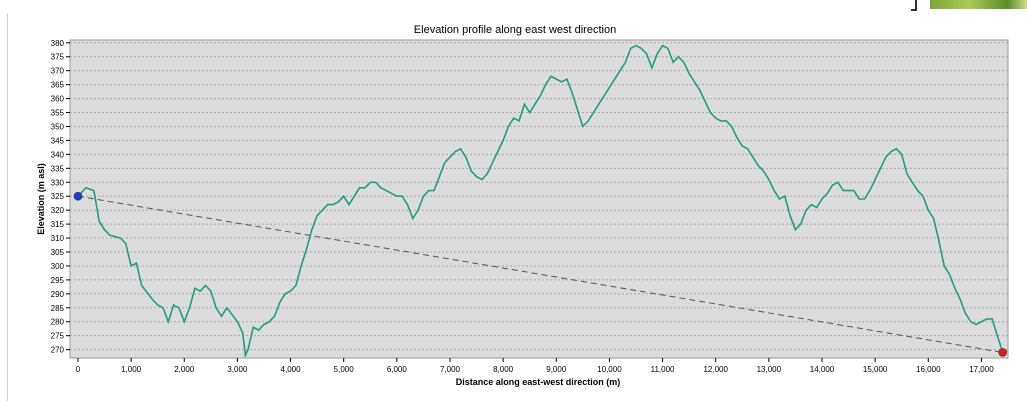 This screenshot has width=1027, height=401. I want to click on x-tick-label: 17,000, so click(981, 369).